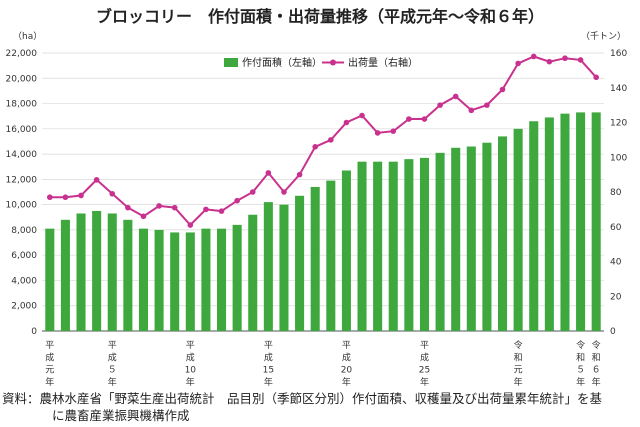  Describe the element at coordinates (424, 364) in the screenshot. I see `x-tick-label: 平成 25 年` at that location.